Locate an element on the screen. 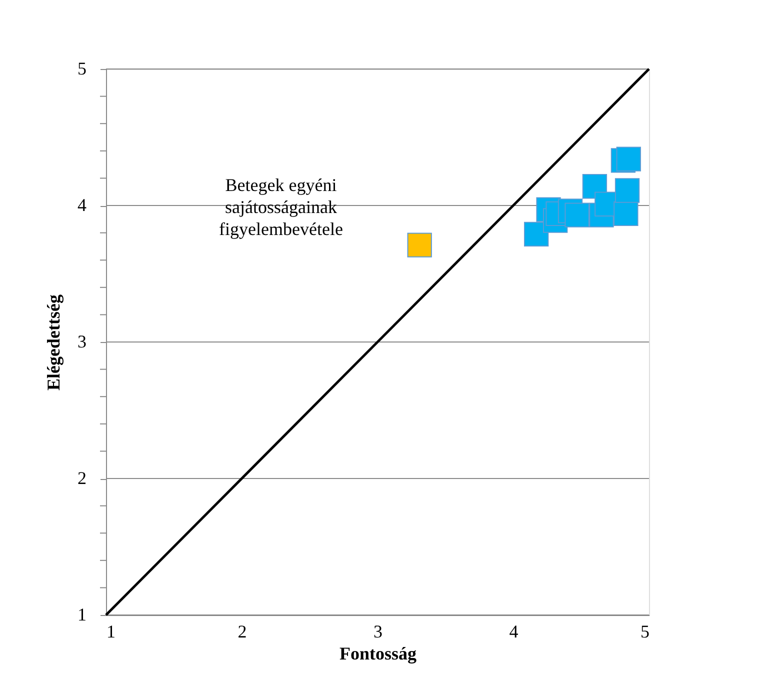  y-tick-label: 2 is located at coordinates (82, 478).